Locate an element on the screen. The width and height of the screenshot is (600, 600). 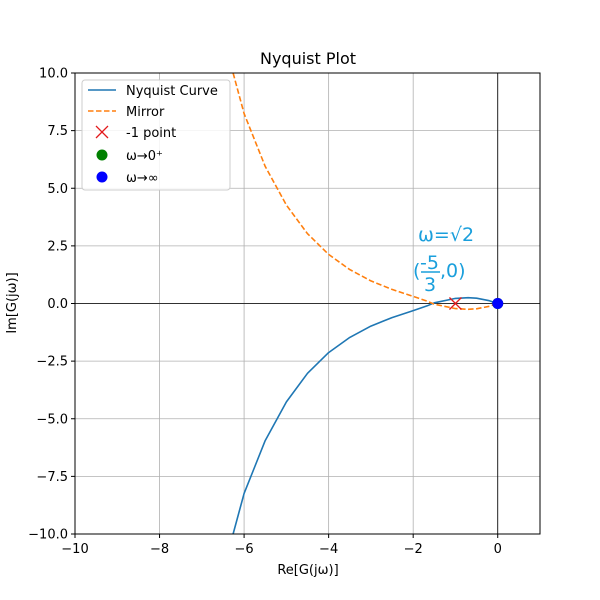
y-tick-label: −10.0 is located at coordinates (48, 535).